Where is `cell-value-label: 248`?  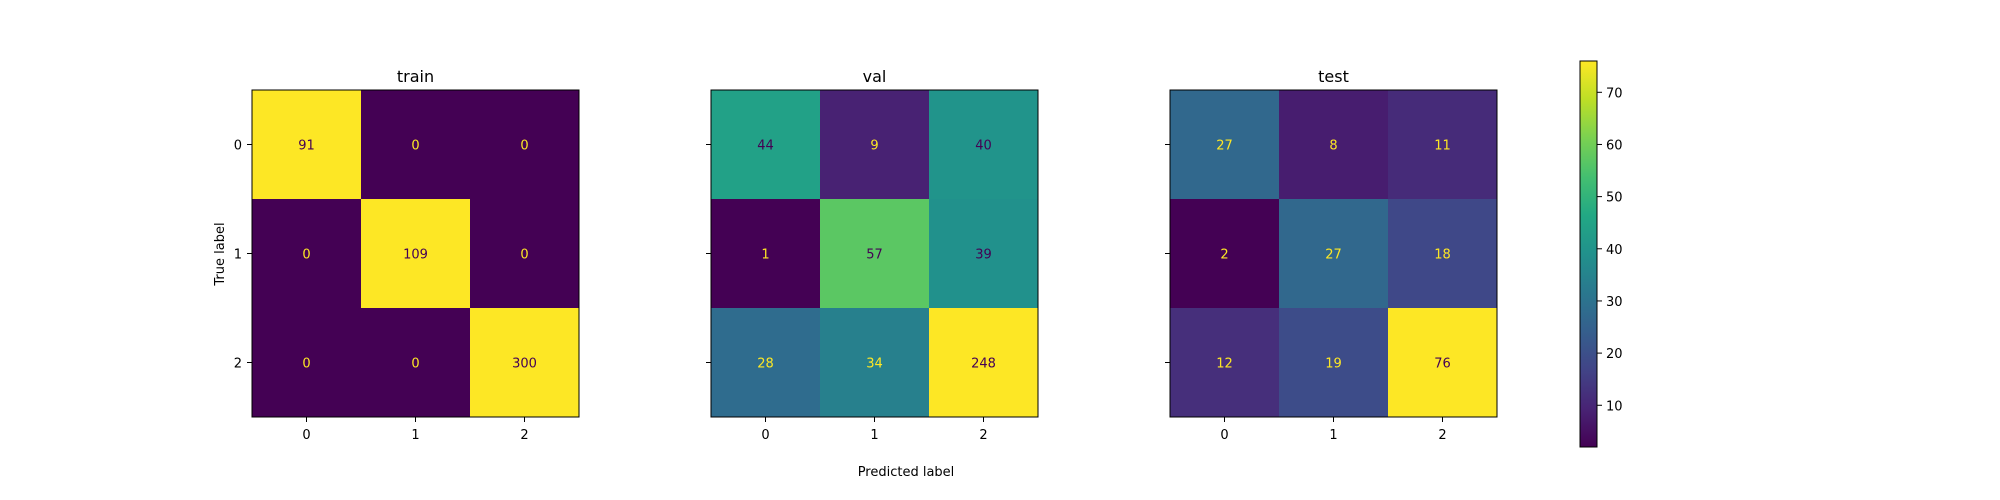
cell-value-label: 248 is located at coordinates (983, 364).